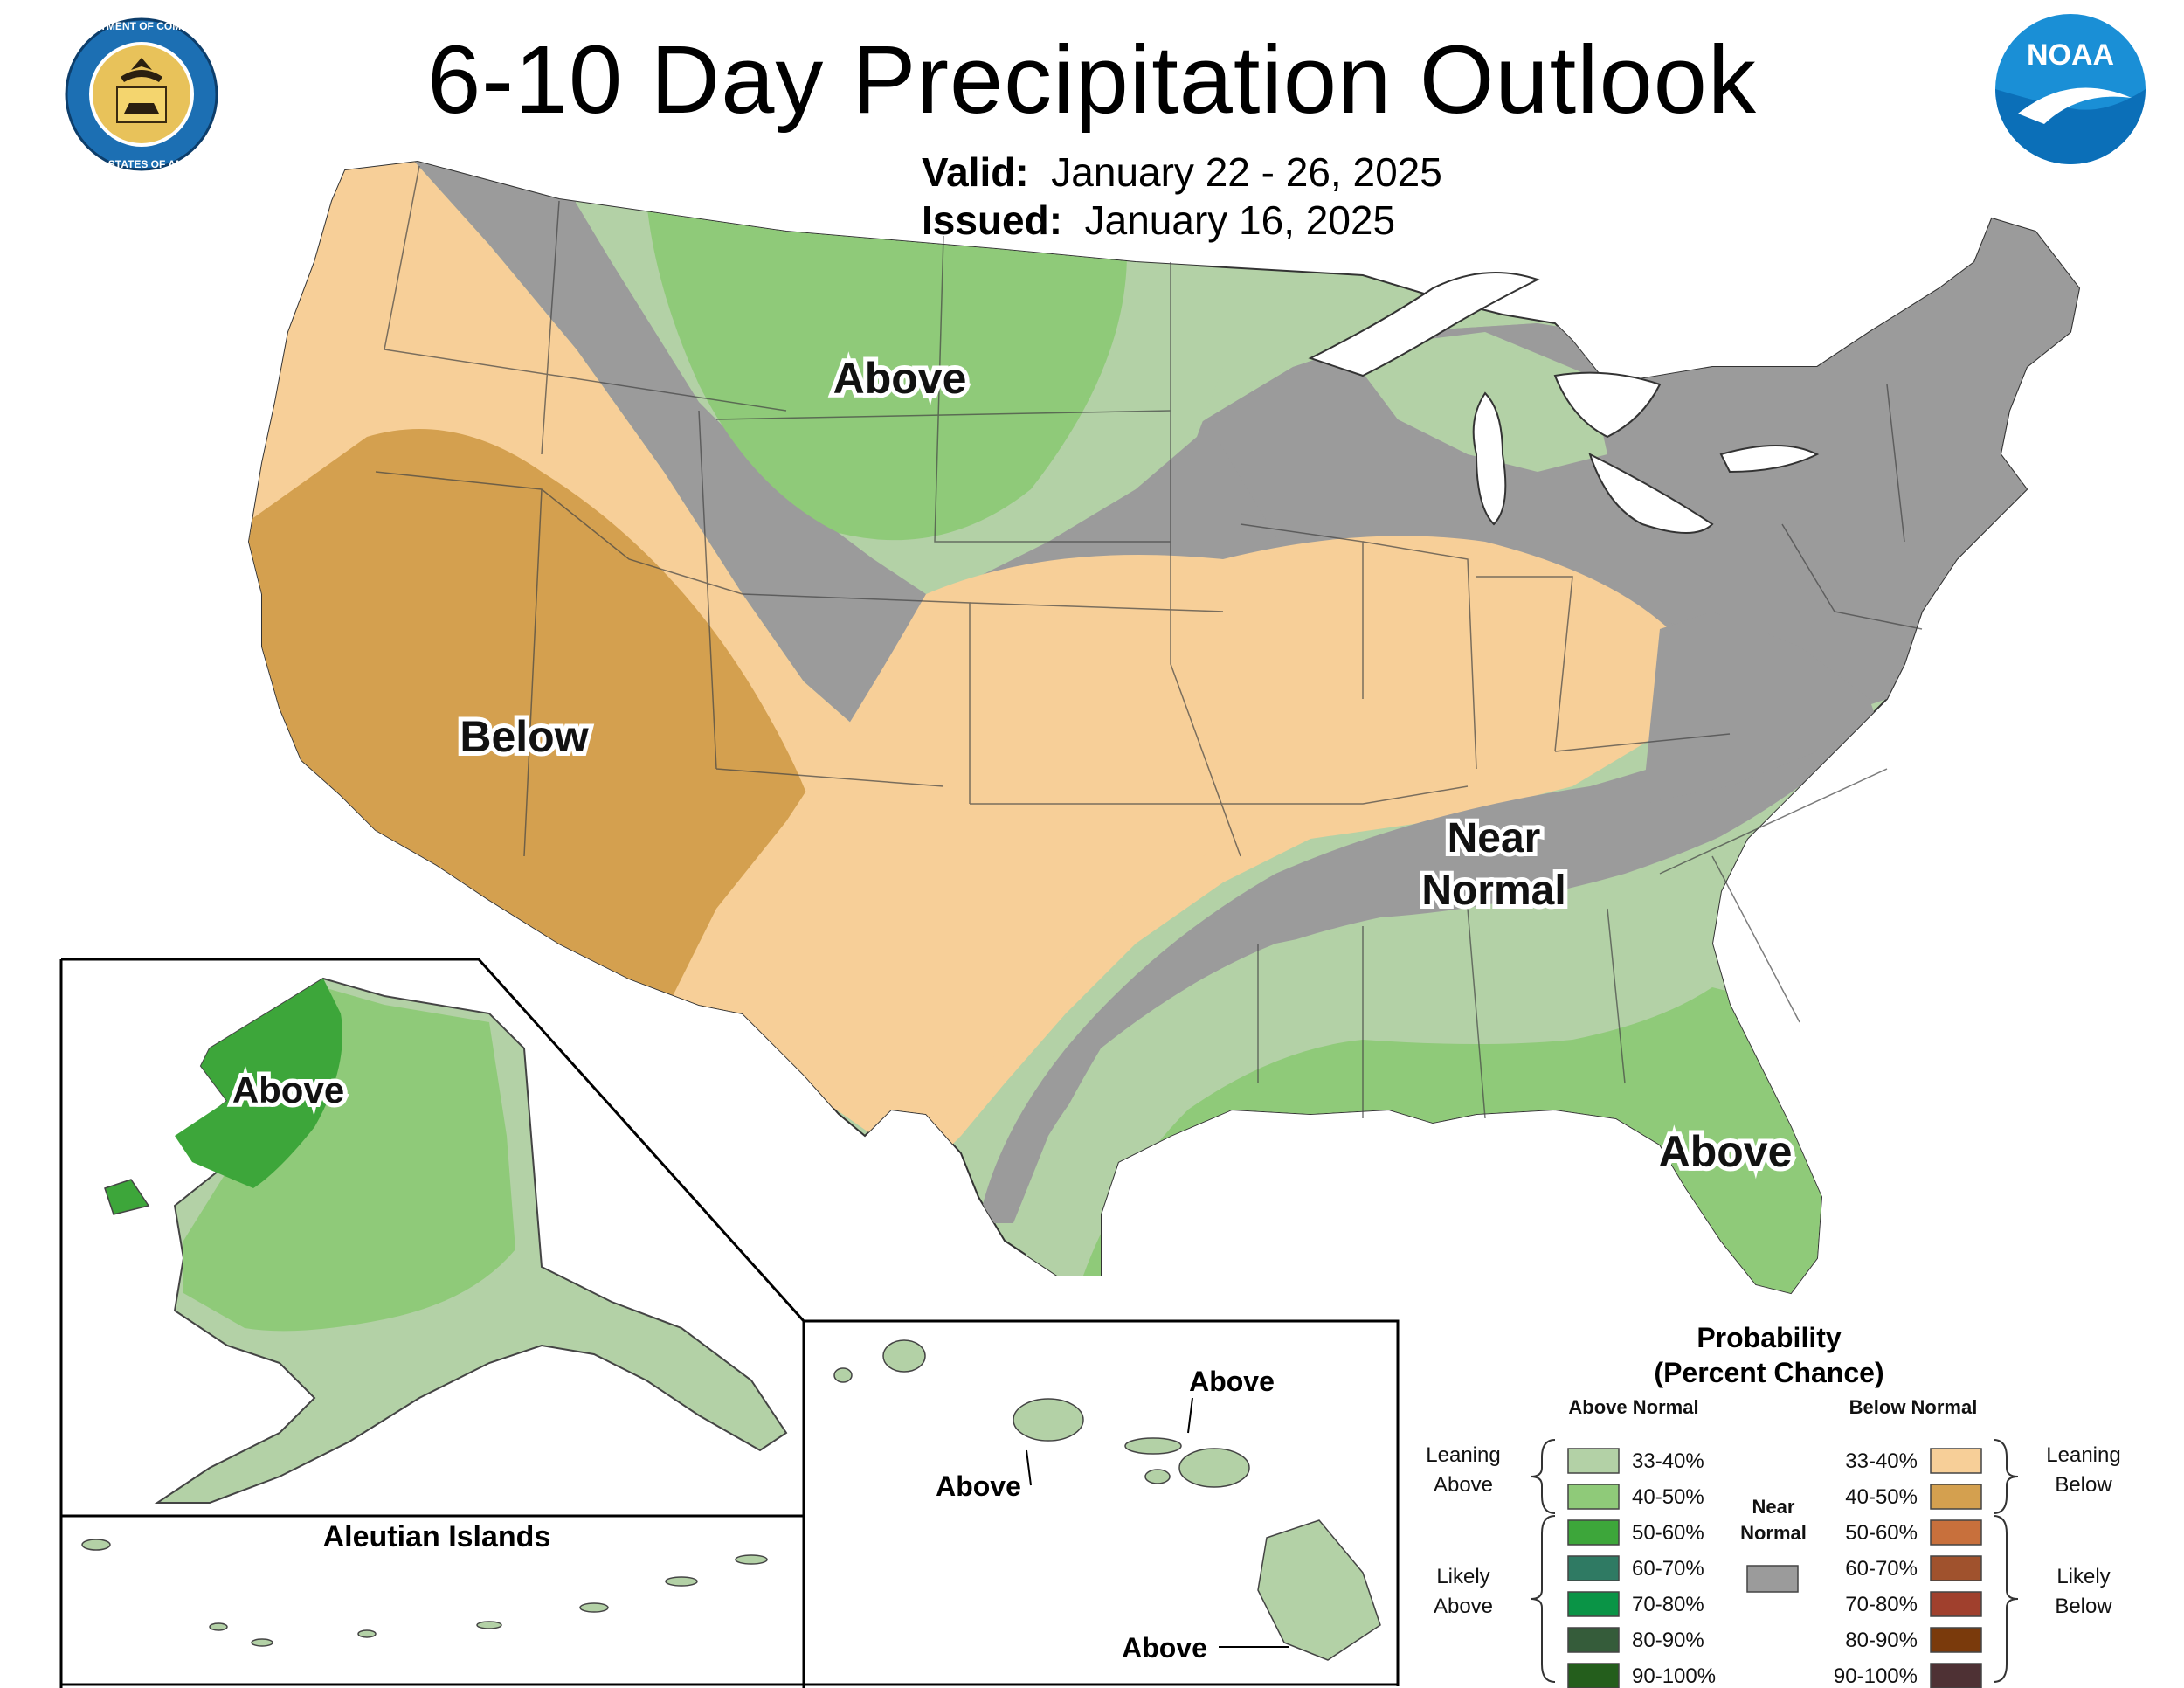 Image resolution: width=2184 pixels, height=1688 pixels. Describe the element at coordinates (1476, 402) in the screenshot. I see `leaning-above-great-lakes-region` at that location.